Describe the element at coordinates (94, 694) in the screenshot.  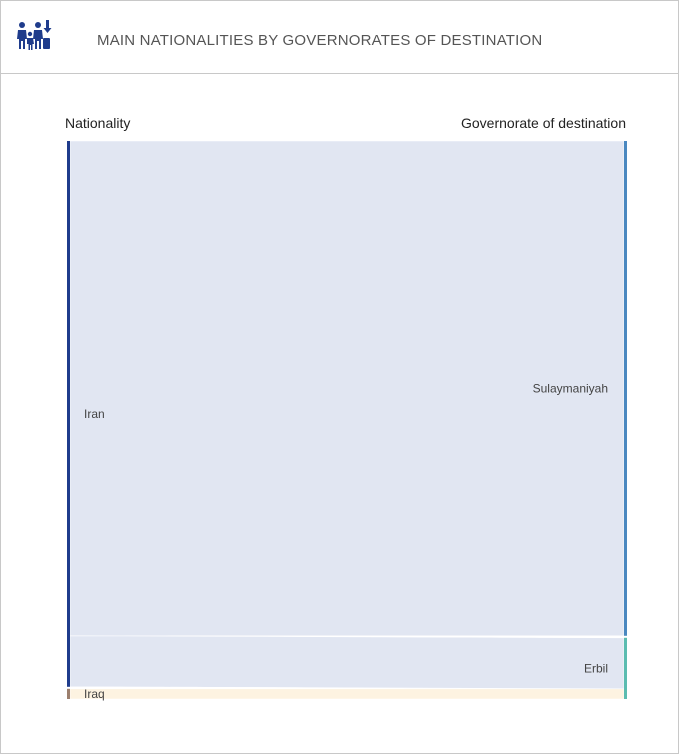
I see `label-iraq: Iraq` at that location.